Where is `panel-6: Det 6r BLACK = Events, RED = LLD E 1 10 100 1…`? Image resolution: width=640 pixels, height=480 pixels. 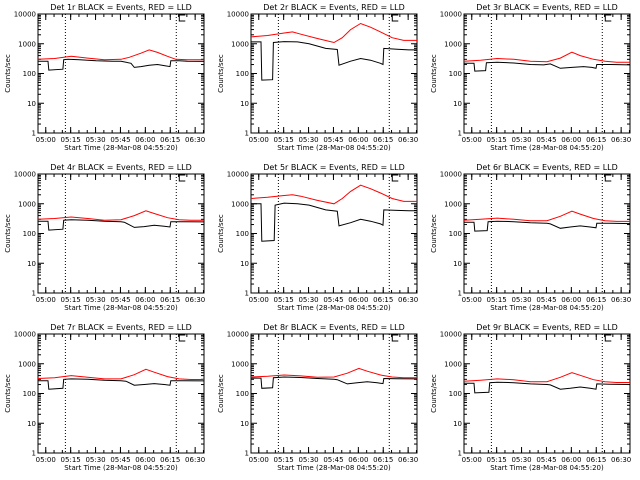
panel-6: Det 6r BLACK = Events, RED = LLD E 1 10 100 1… is located at coordinates (530, 237).